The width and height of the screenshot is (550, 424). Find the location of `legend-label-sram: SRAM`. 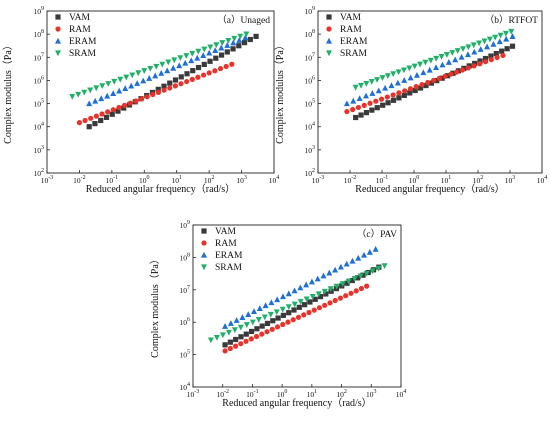

legend-label-sram: SRAM is located at coordinates (82, 54).